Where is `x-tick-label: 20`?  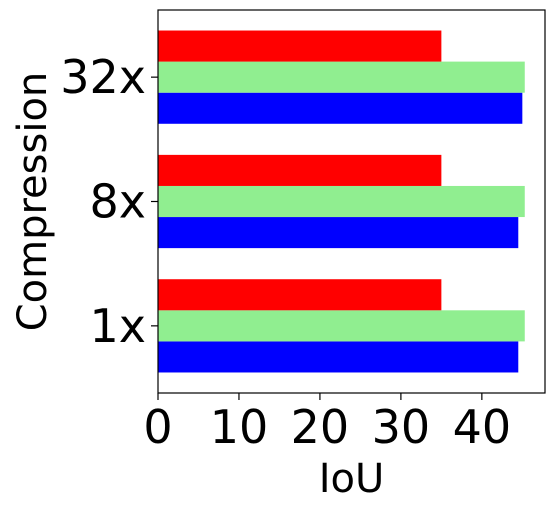 x-tick-label: 20 is located at coordinates (320, 427).